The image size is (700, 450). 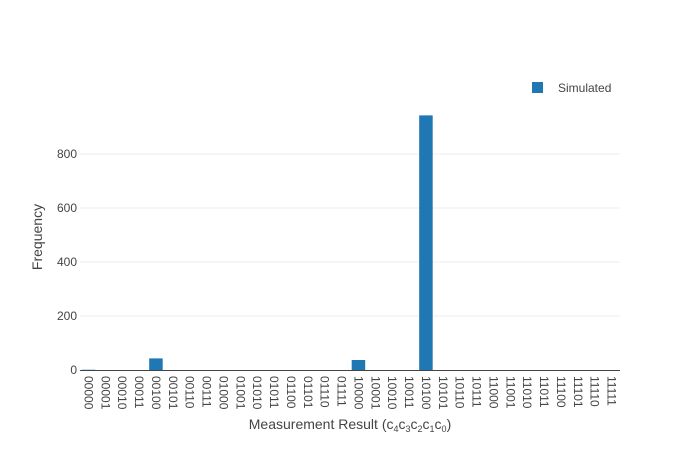 What do you see at coordinates (122, 393) in the screenshot?
I see `x-tick-label-00010: 00010` at bounding box center [122, 393].